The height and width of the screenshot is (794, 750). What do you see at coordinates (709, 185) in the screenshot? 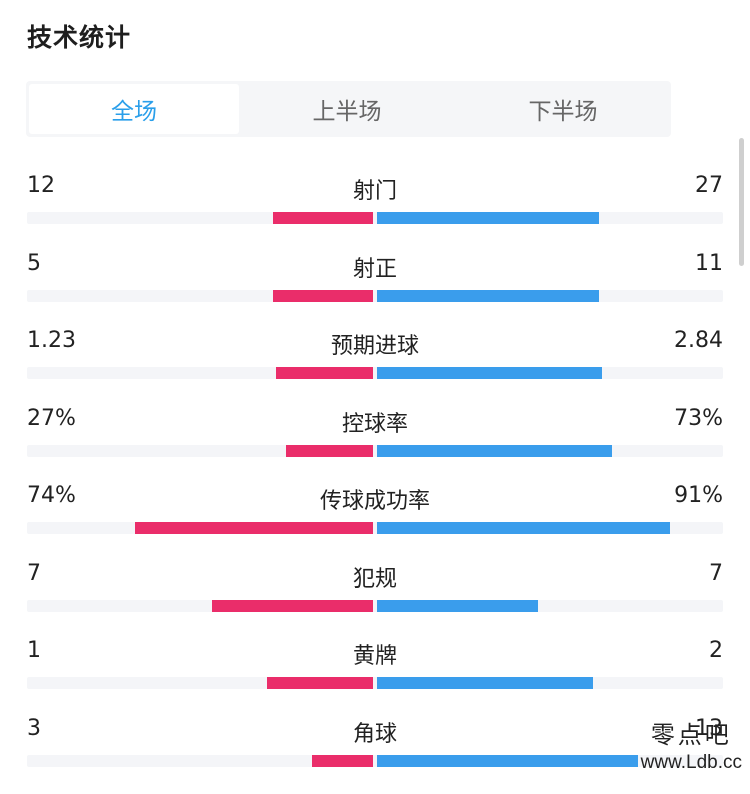
I see `away-value: 27` at bounding box center [709, 185].